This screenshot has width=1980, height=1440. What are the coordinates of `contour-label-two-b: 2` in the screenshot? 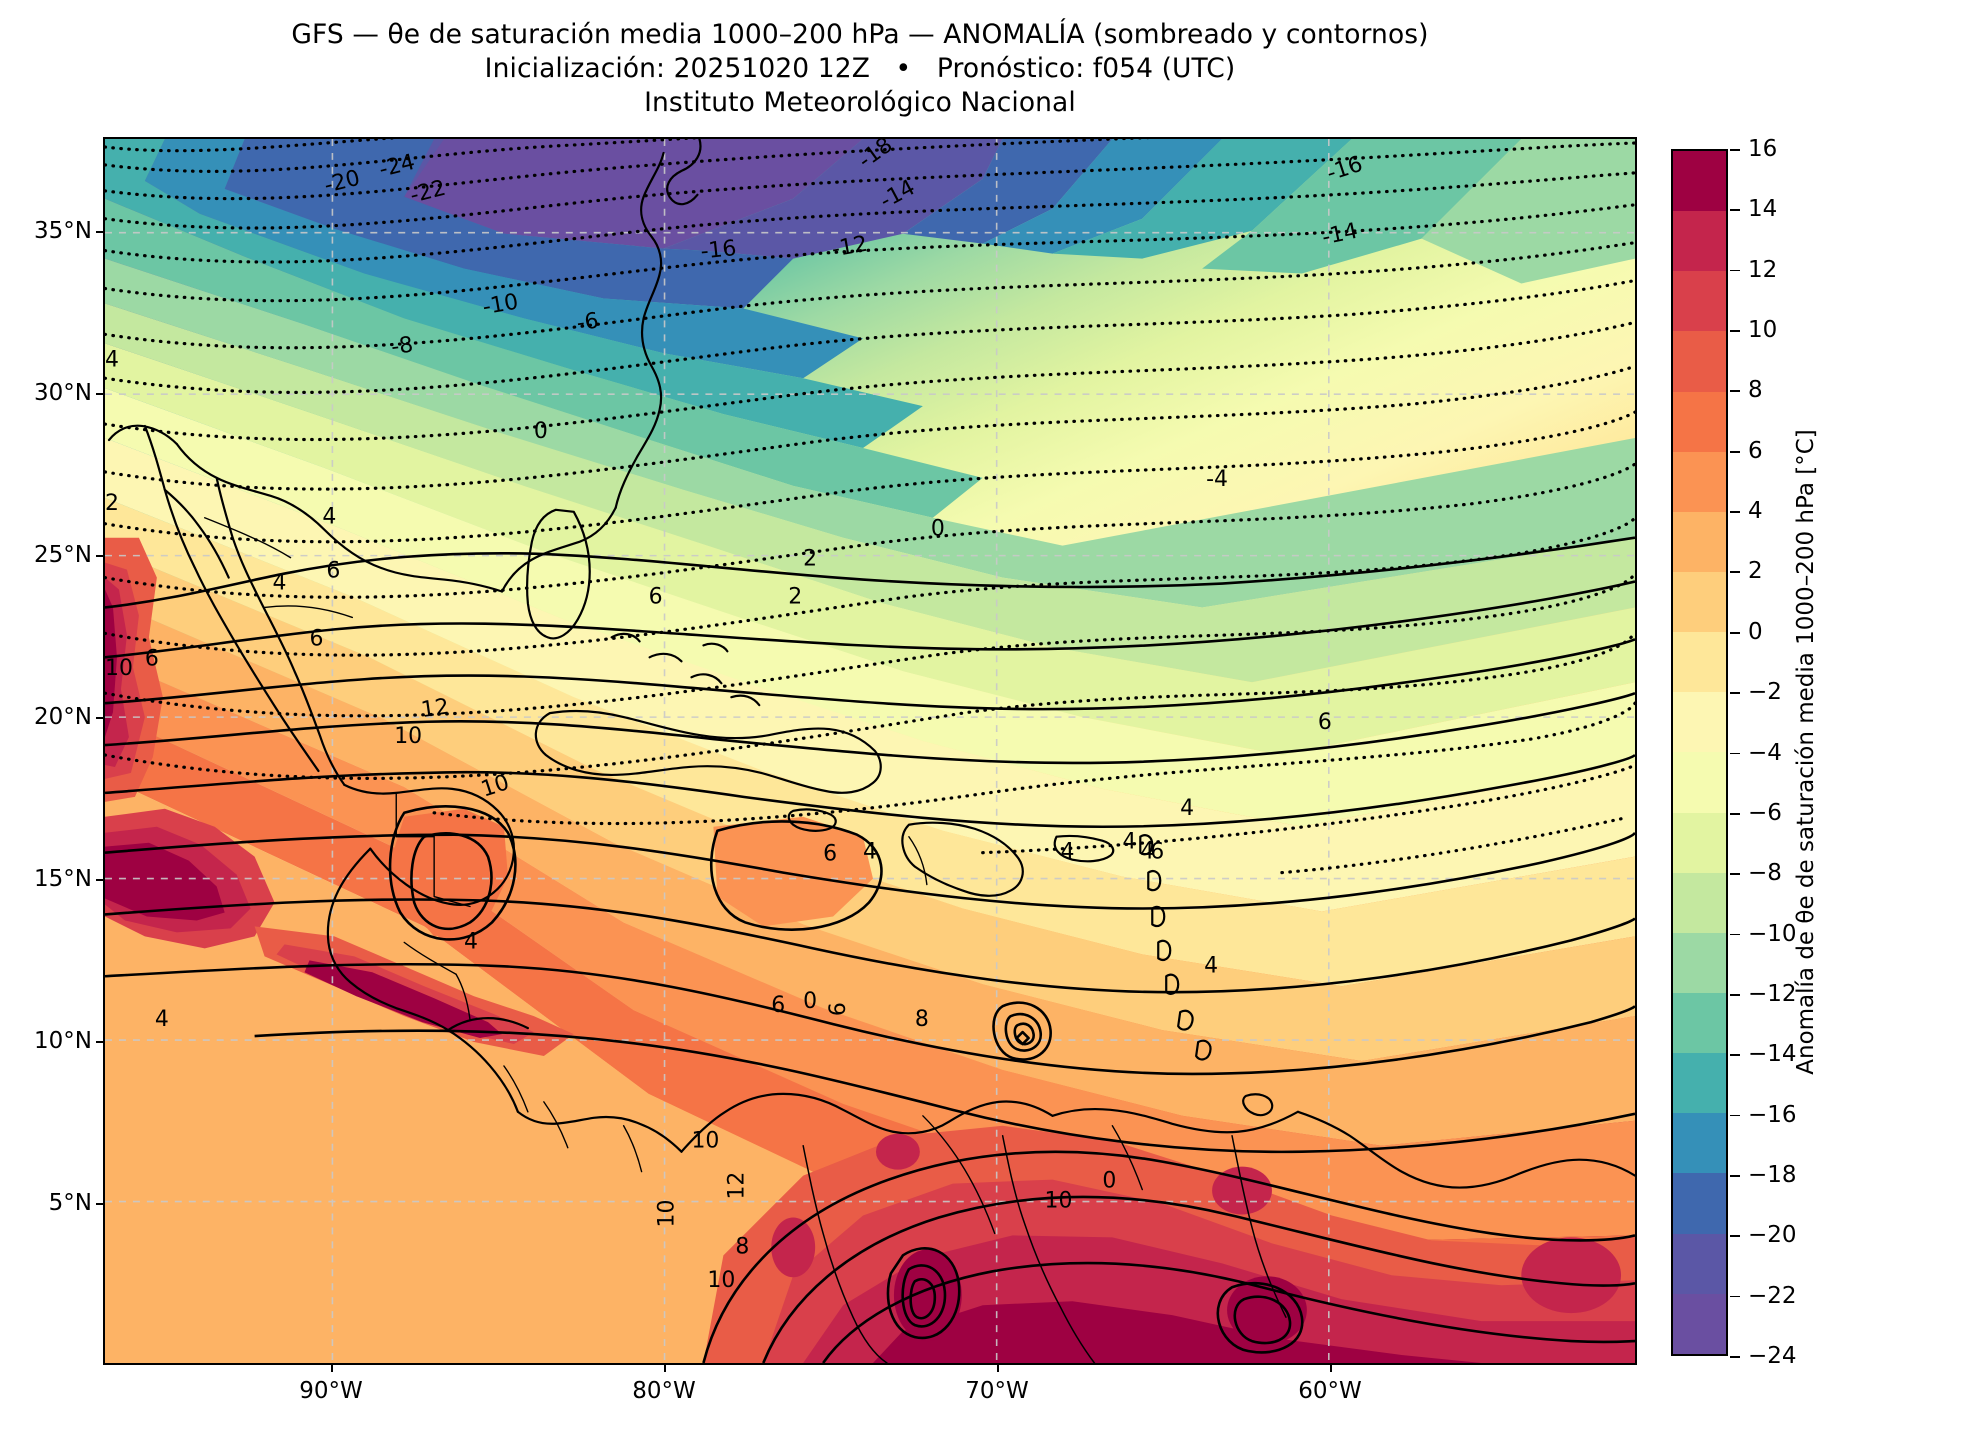 It's located at (795, 596).